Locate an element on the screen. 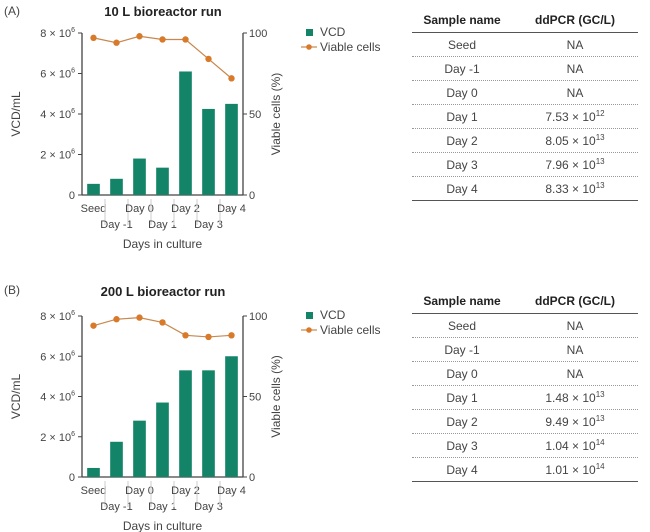  sample-name-cell: Day -1 is located at coordinates (462, 349).